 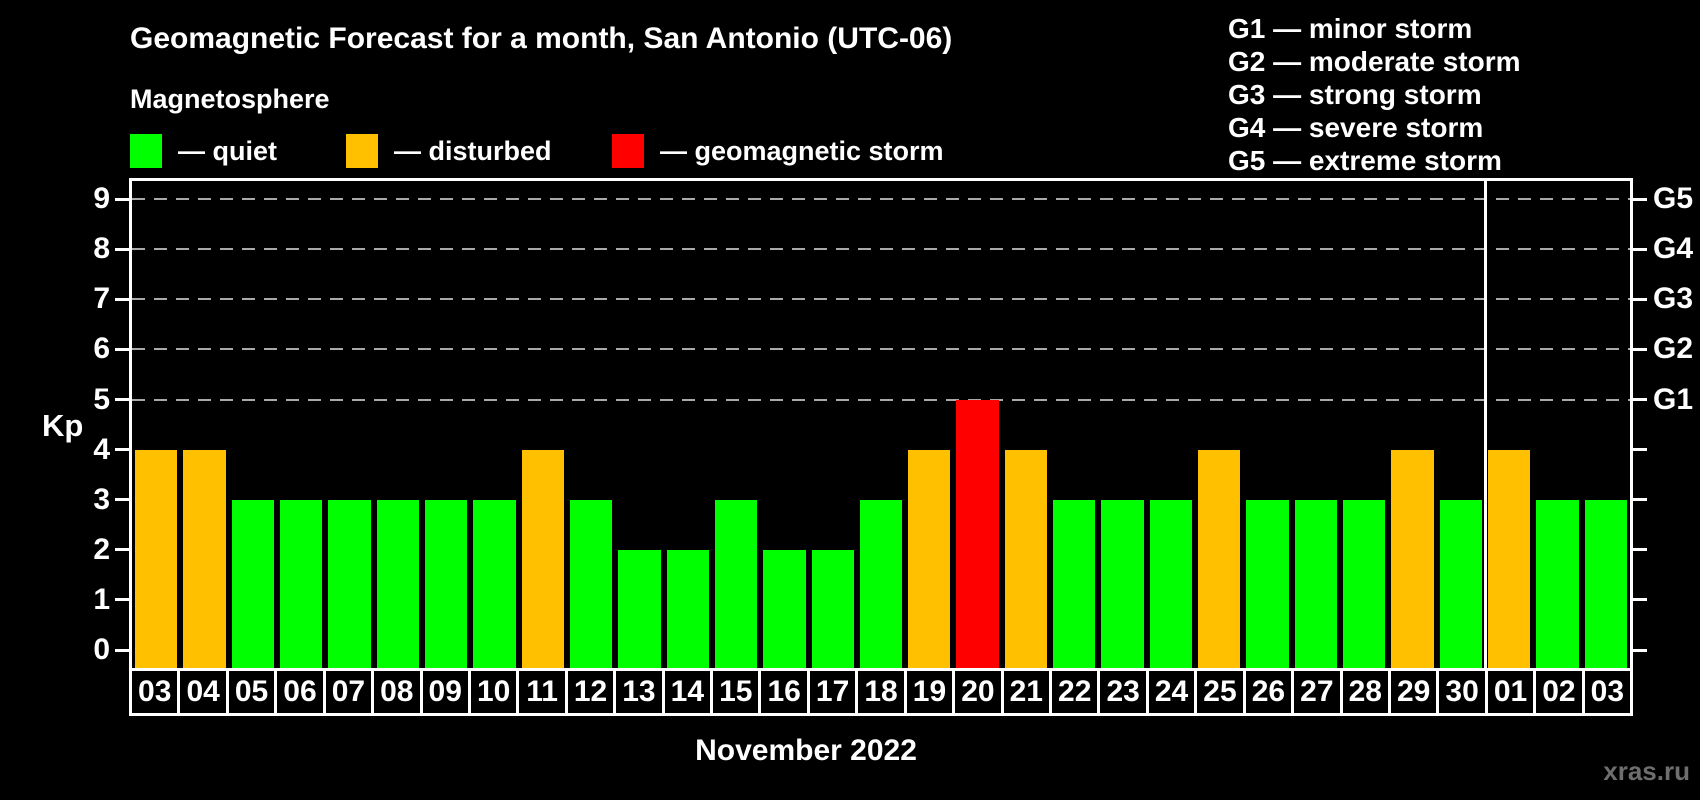 What do you see at coordinates (1646, 771) in the screenshot?
I see `watermark: xras.ru` at bounding box center [1646, 771].